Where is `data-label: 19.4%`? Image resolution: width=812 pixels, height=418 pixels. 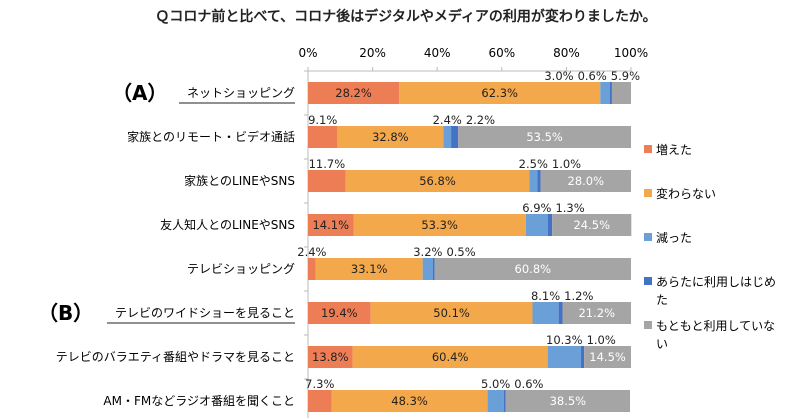
data-label: 19.4% is located at coordinates (339, 313).